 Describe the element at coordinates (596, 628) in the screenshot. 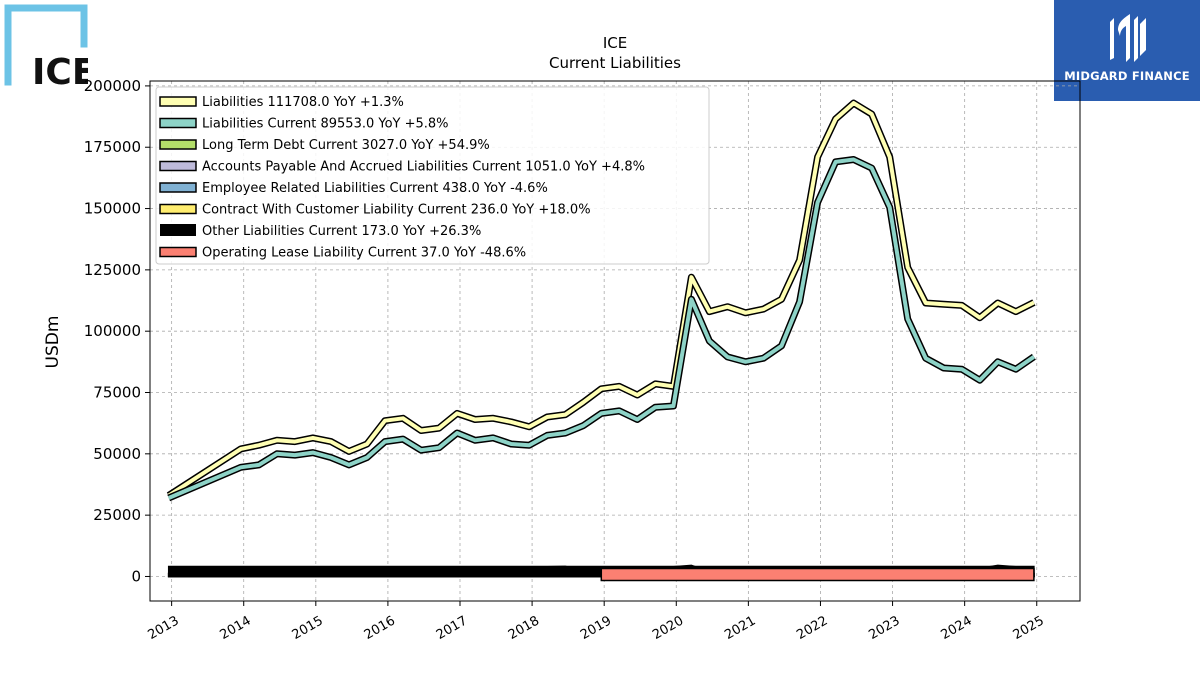

I see `x-tick-label: 2019` at that location.